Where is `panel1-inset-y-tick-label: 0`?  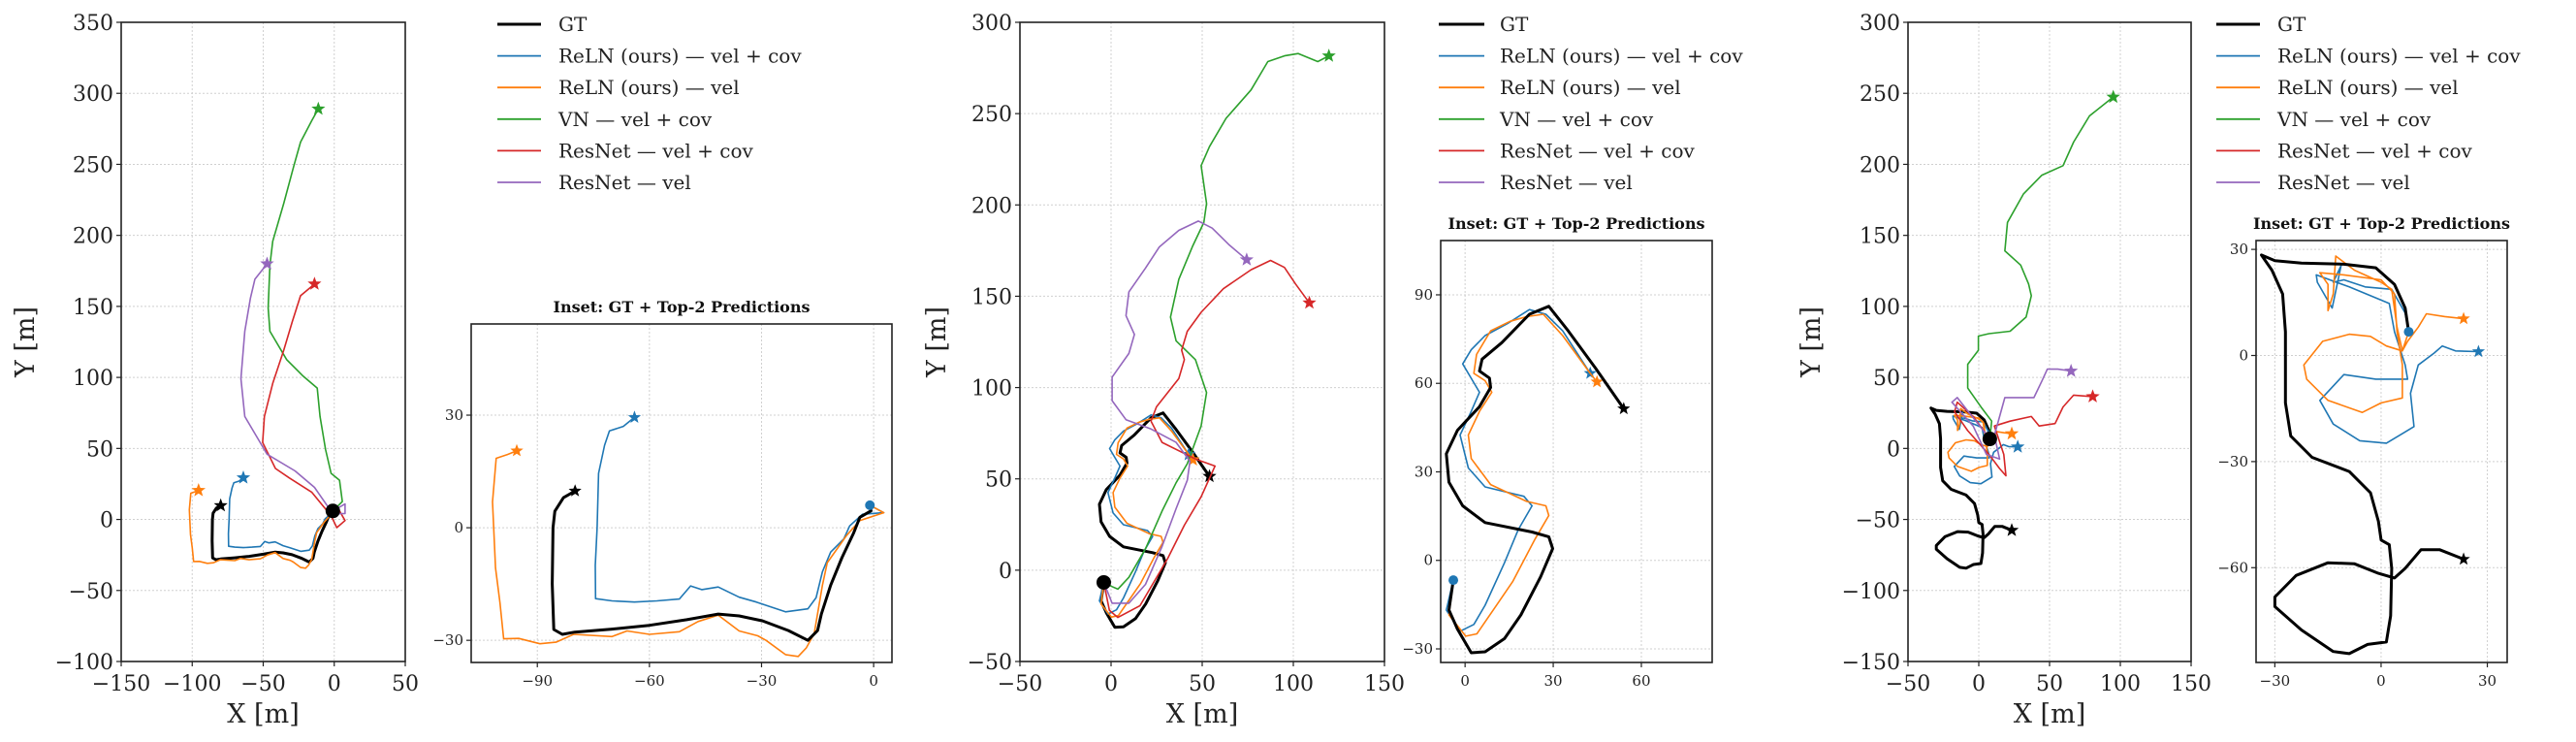 panel1-inset-y-tick-label: 0 is located at coordinates (459, 527).